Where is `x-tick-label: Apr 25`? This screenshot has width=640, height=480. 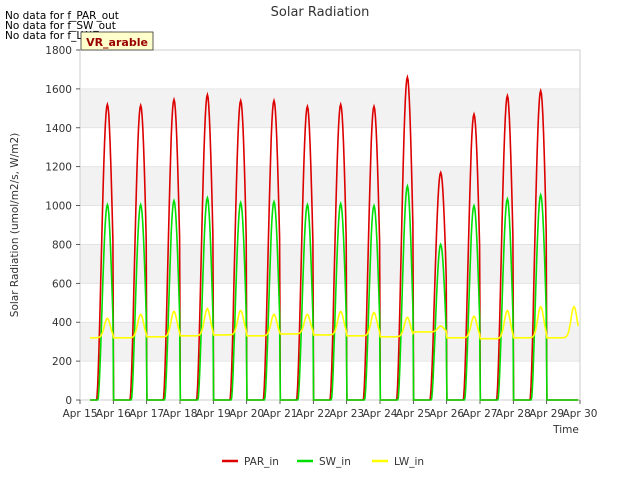 x-tick-label: Apr 25 is located at coordinates (413, 414).